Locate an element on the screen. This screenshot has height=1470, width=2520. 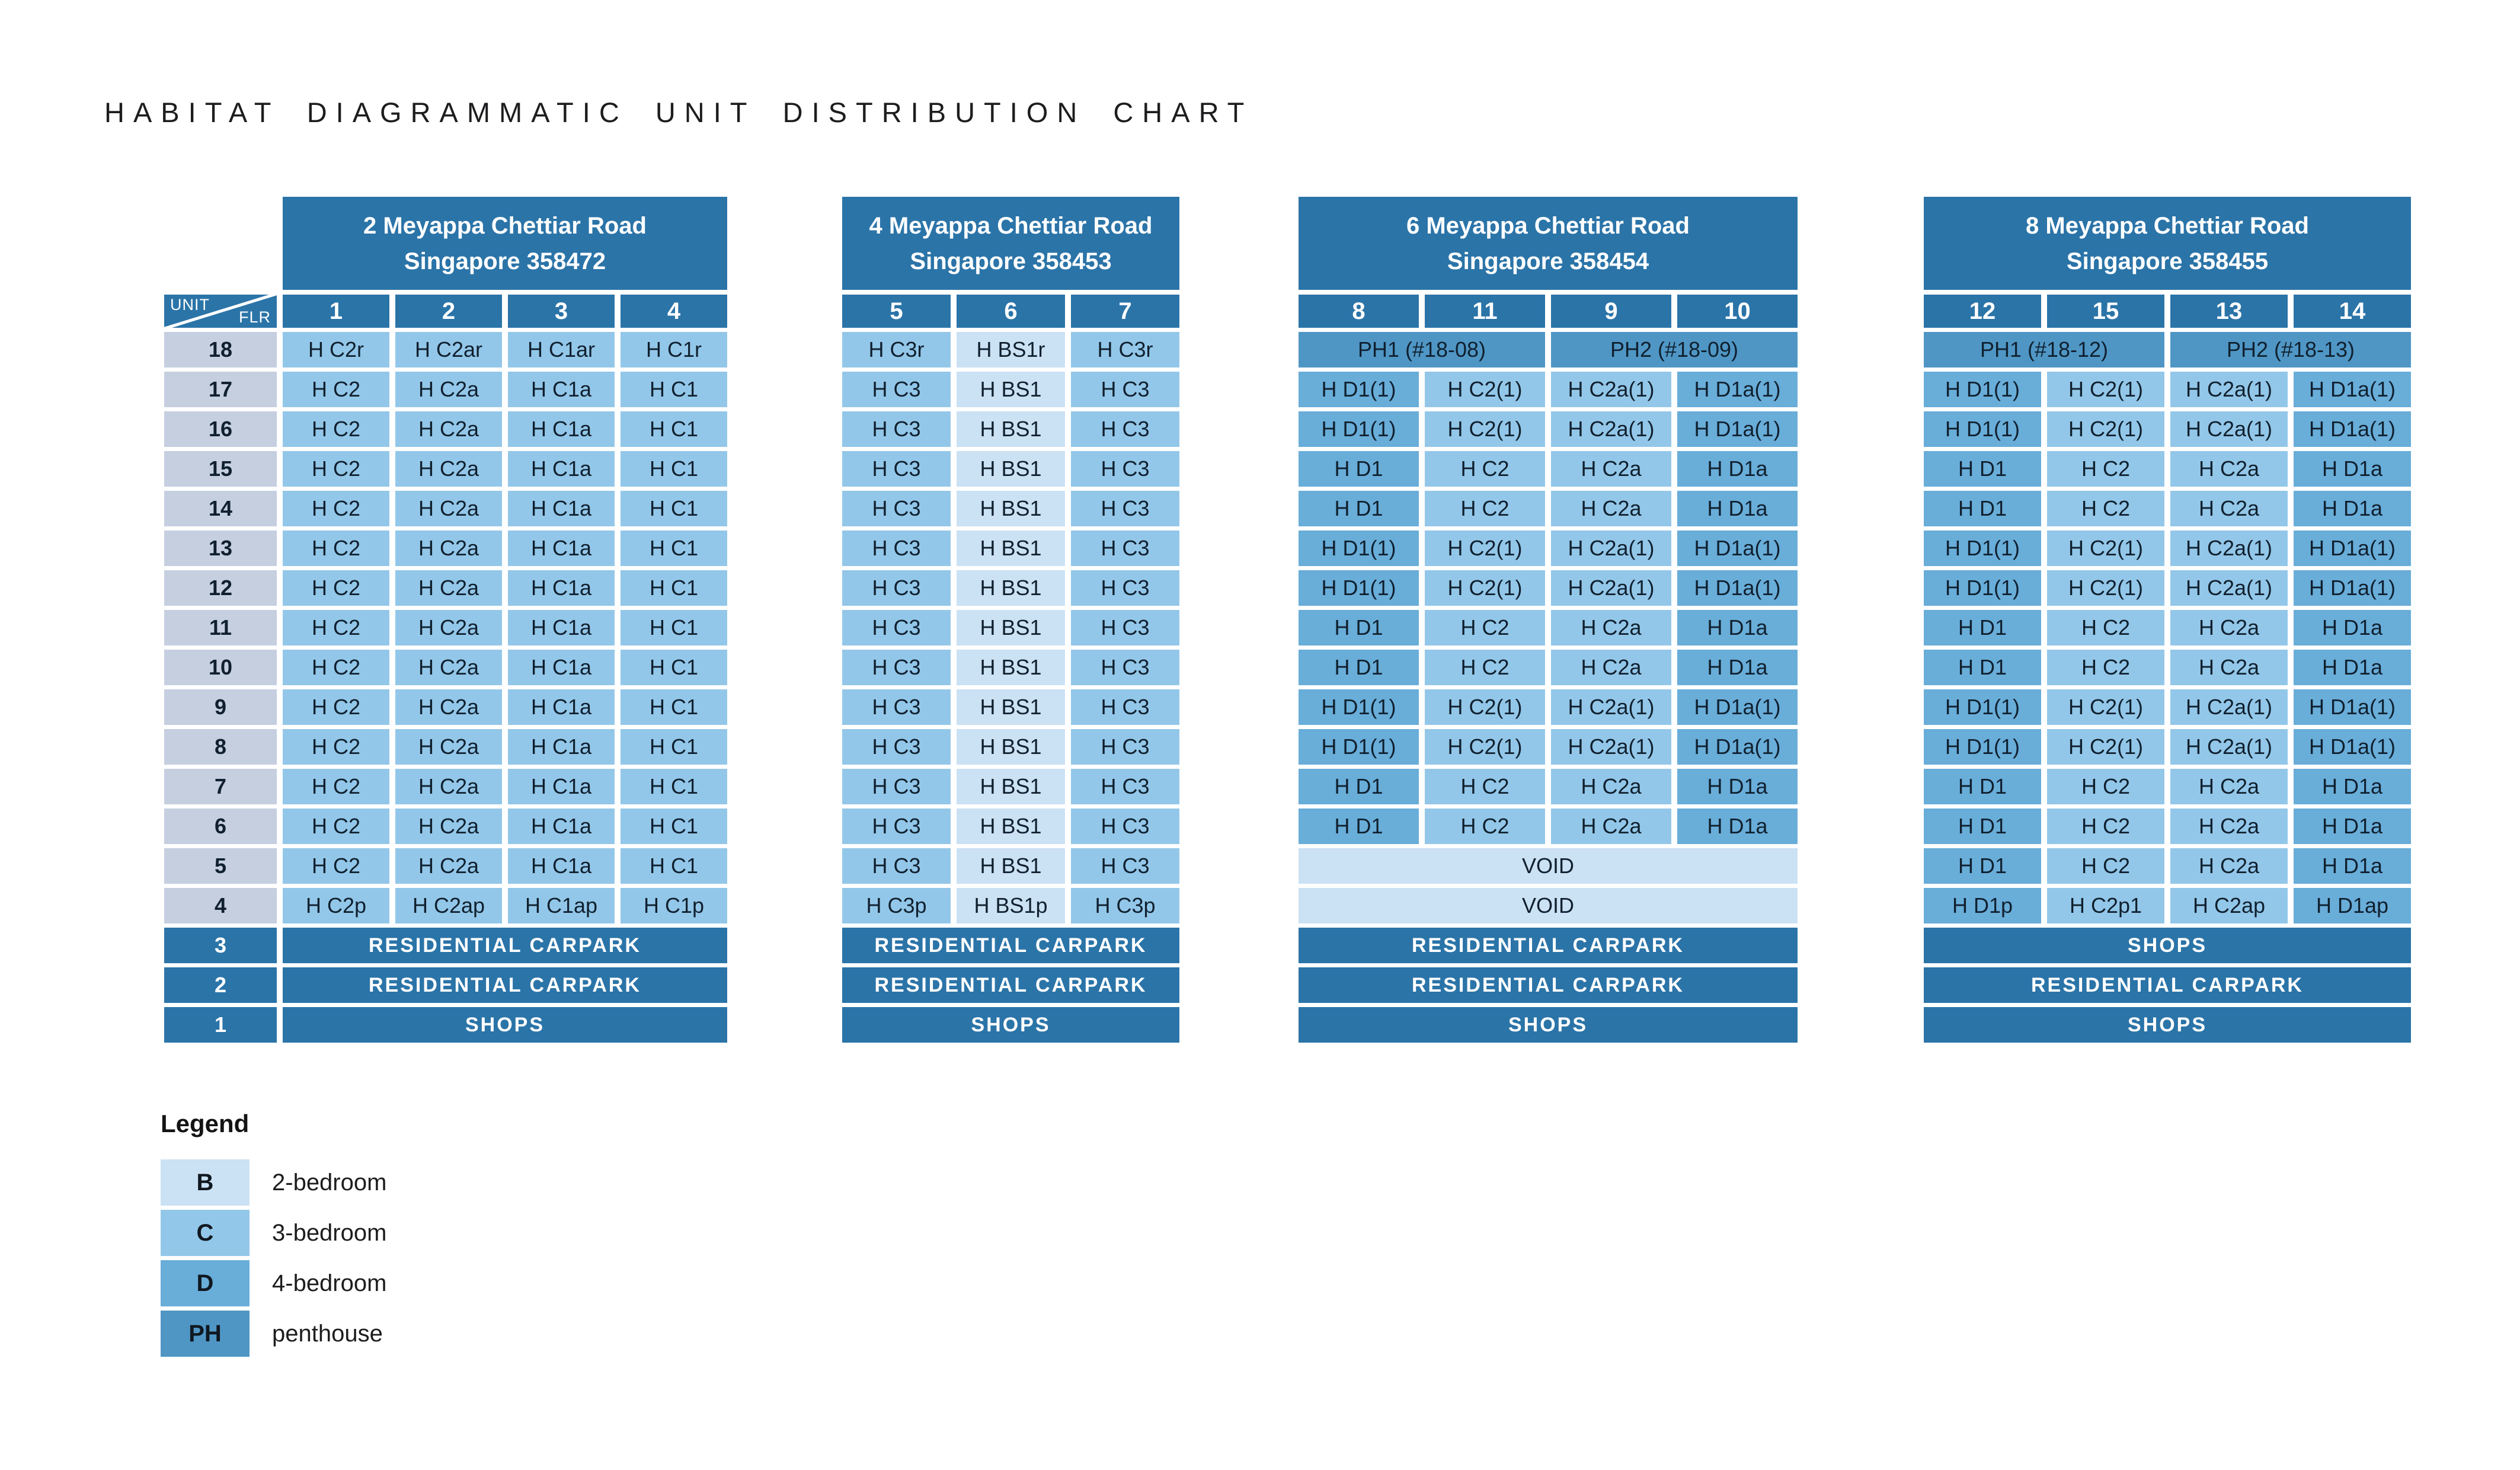
legend-swatch-3-bedroom: C is located at coordinates (206, 1233).